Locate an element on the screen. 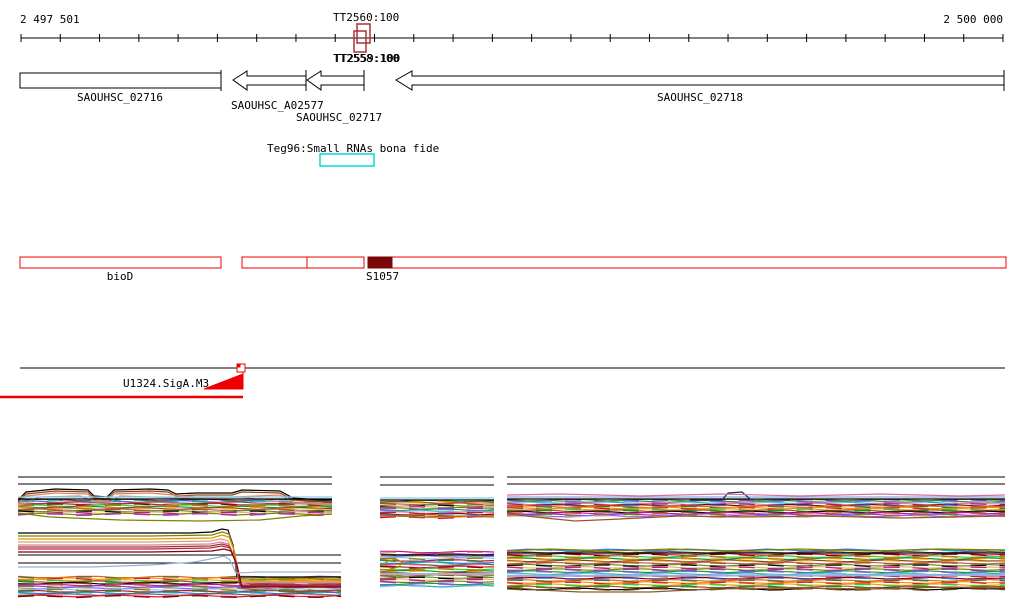 The width and height of the screenshot is (1024, 611). transcript-label-biod: bioD is located at coordinates (120, 276).